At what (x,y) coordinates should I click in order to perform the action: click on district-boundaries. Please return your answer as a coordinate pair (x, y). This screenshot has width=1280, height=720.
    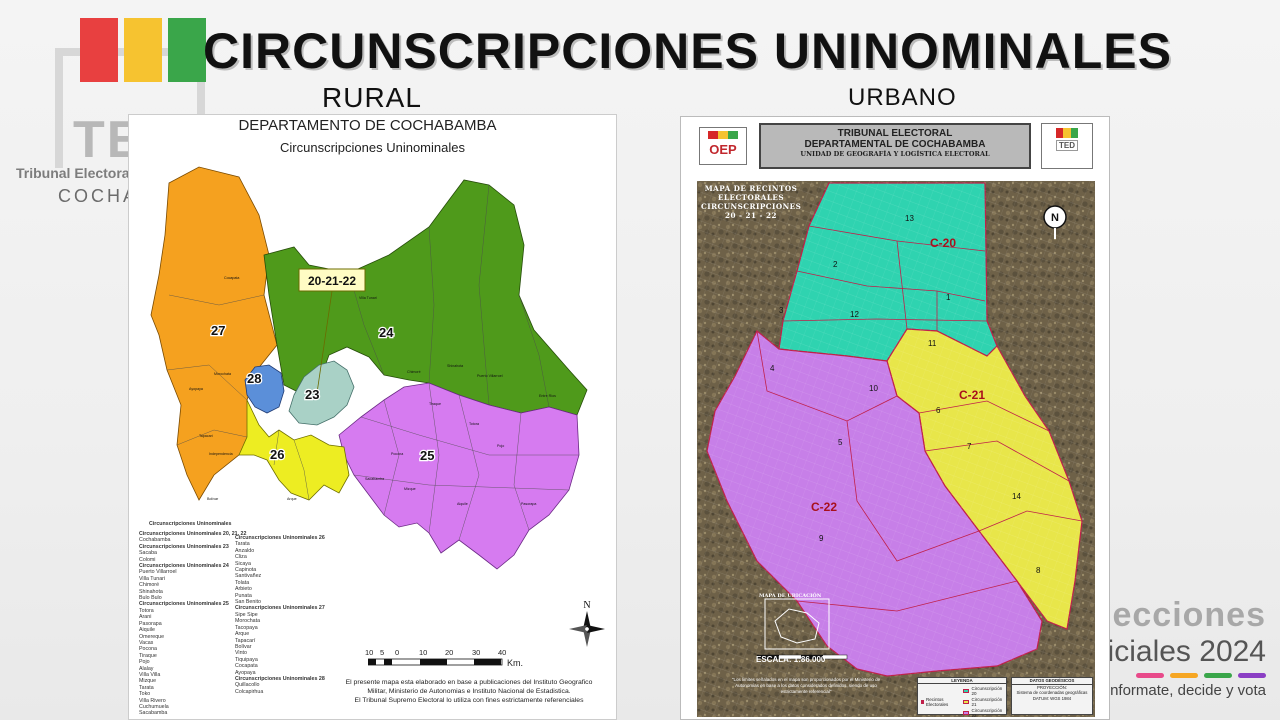
    Looking at the image, I should click on (919, 418).